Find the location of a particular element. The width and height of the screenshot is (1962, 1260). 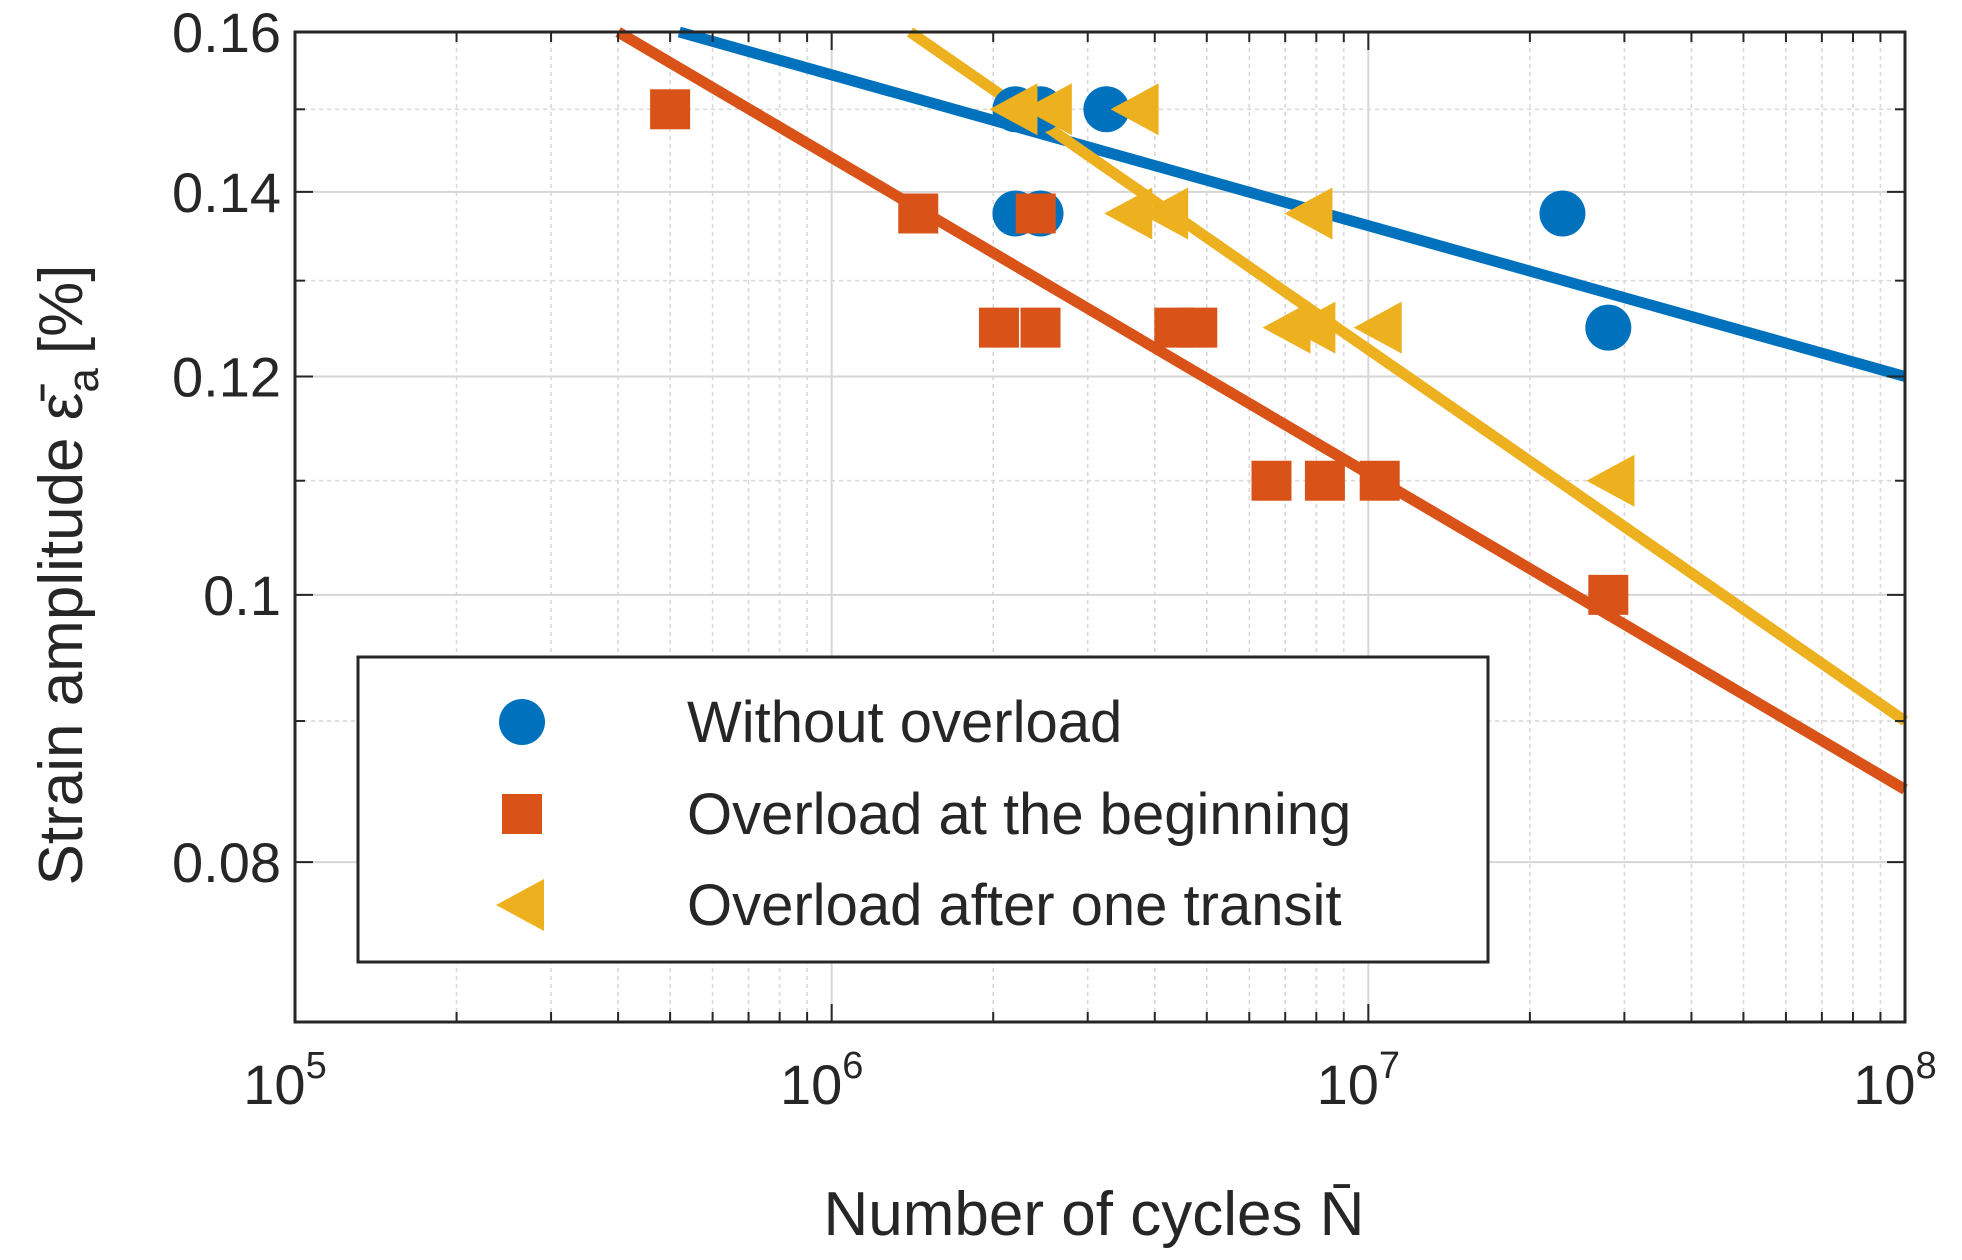

x-tick-label-exponent: 8 is located at coordinates (1926, 1066).